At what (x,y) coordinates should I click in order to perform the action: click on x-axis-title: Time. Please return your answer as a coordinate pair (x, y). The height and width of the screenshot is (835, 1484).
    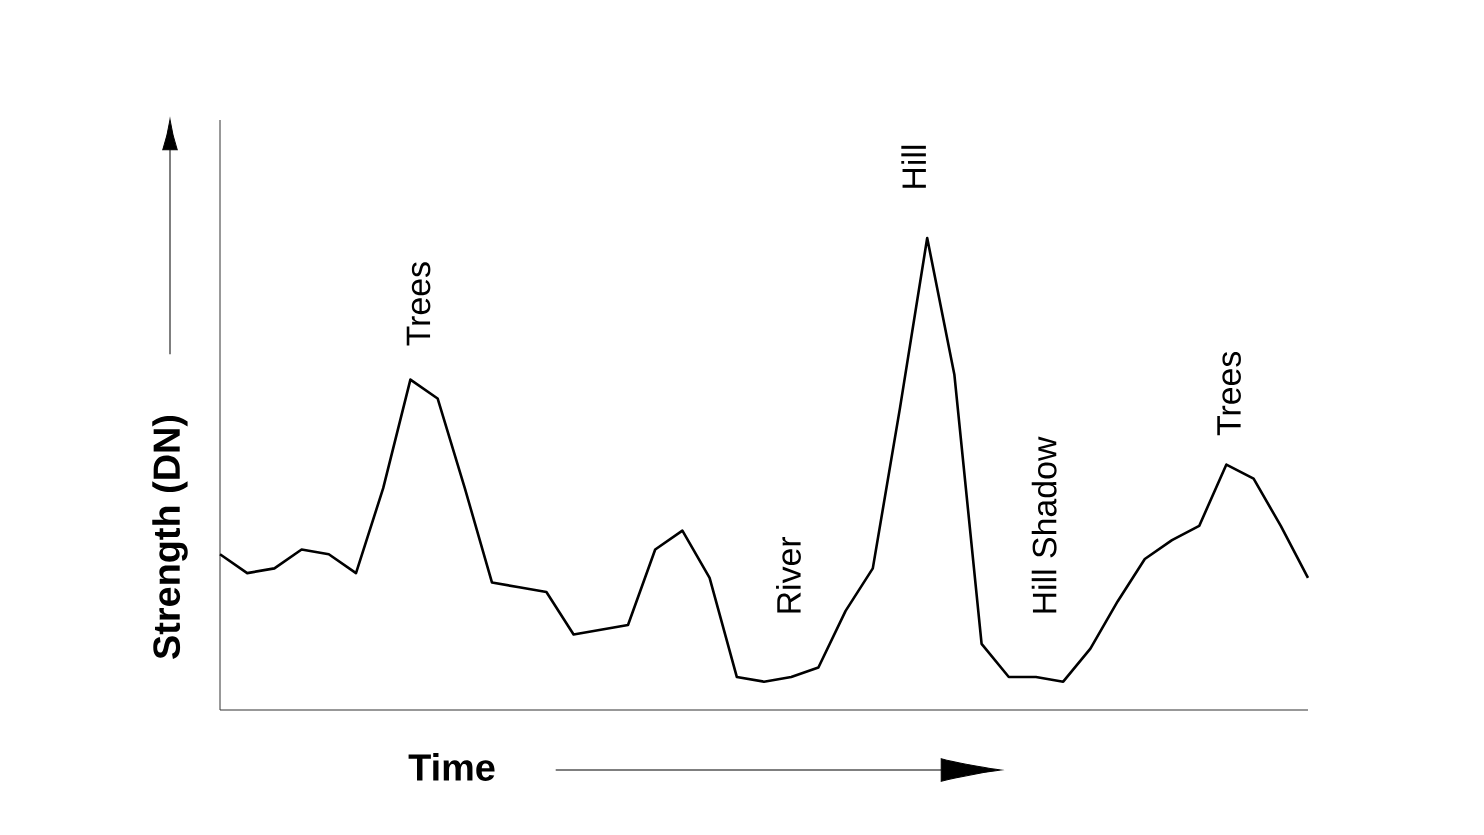
    Looking at the image, I should click on (451, 767).